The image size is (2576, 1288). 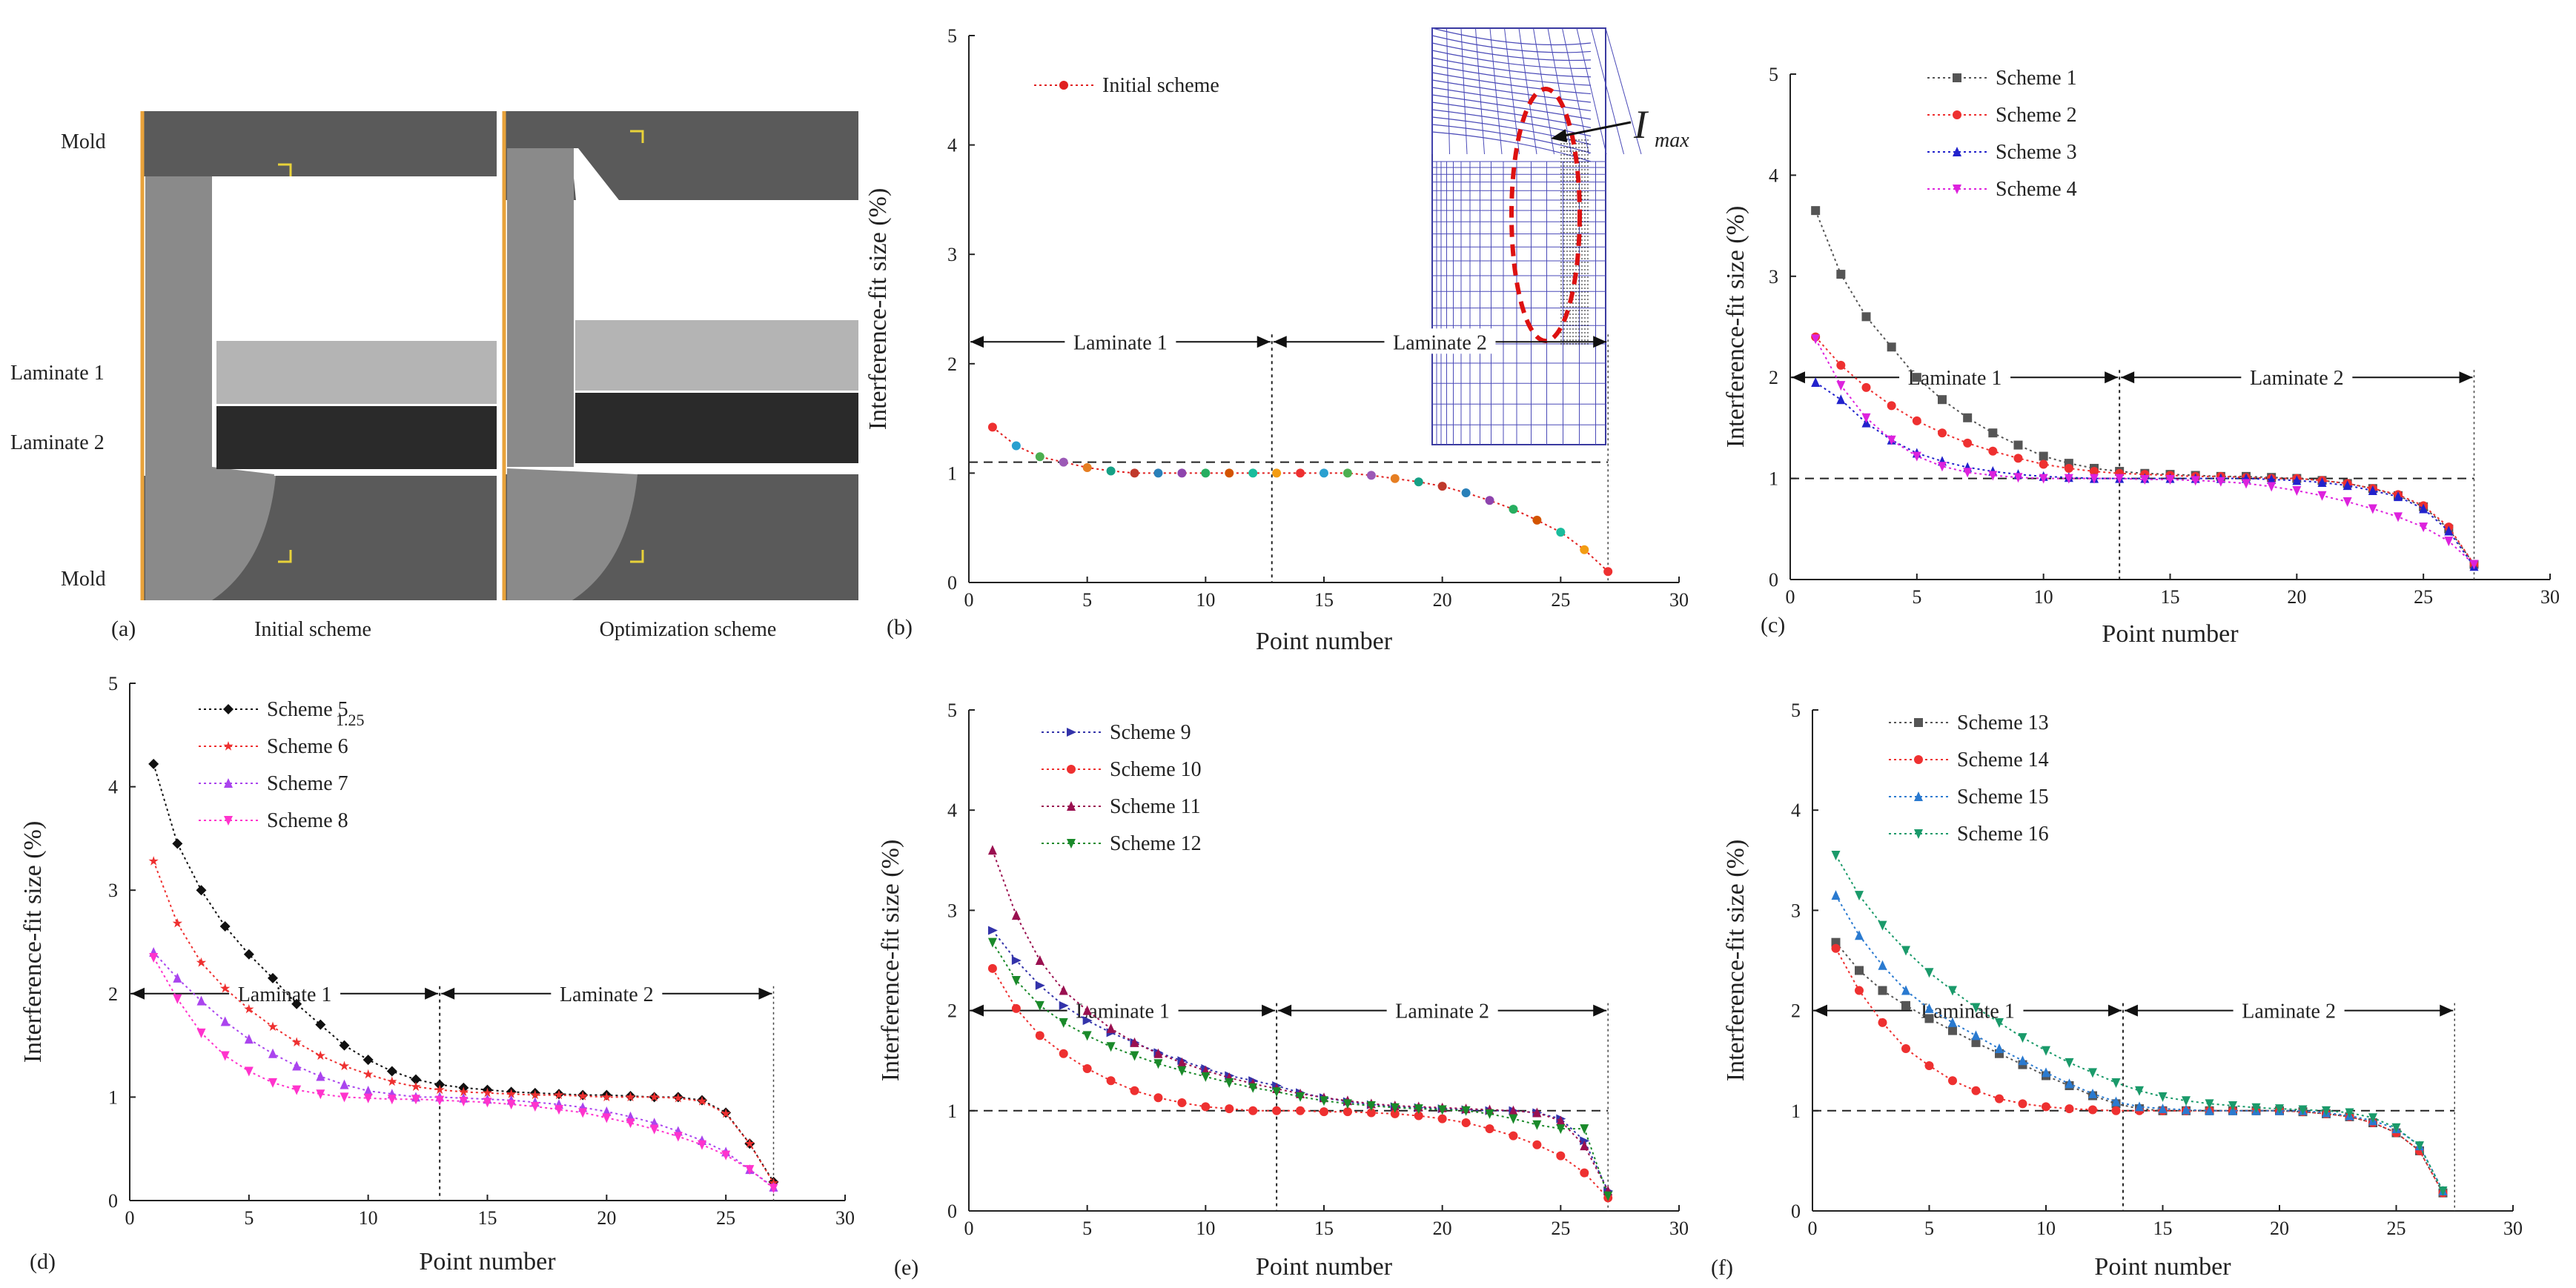 What do you see at coordinates (1120, 342) in the screenshot?
I see `region-laminate1-label: Laminate 1` at bounding box center [1120, 342].